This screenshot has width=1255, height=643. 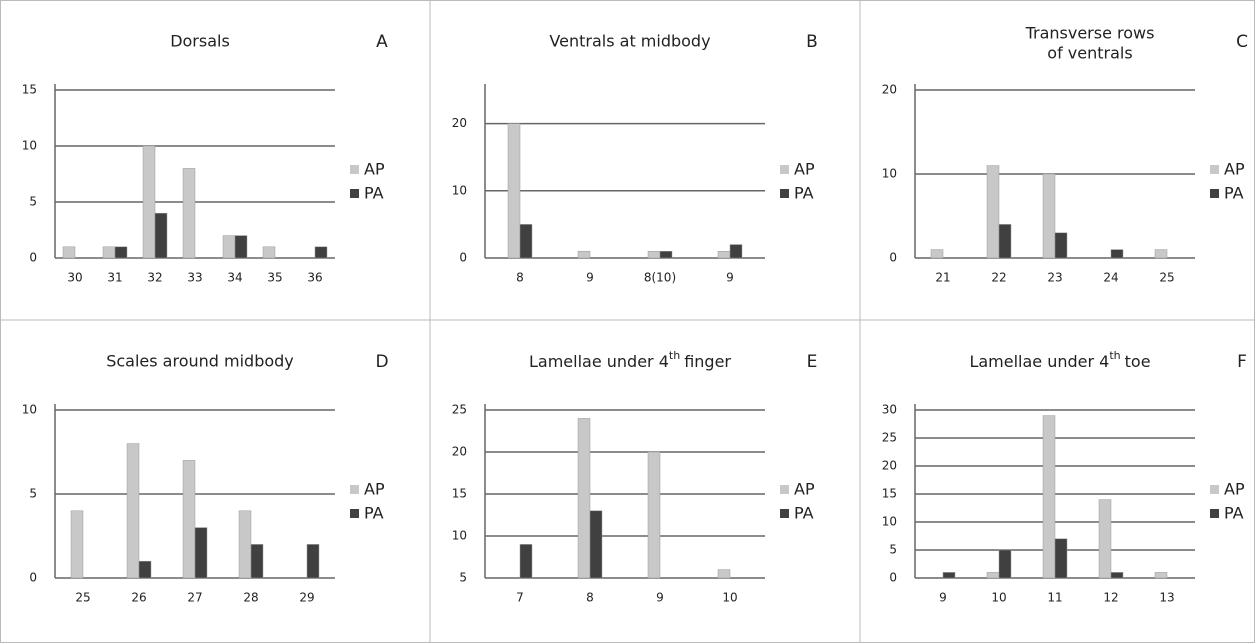 I want to click on x-tick-label: 22, so click(x=998, y=278).